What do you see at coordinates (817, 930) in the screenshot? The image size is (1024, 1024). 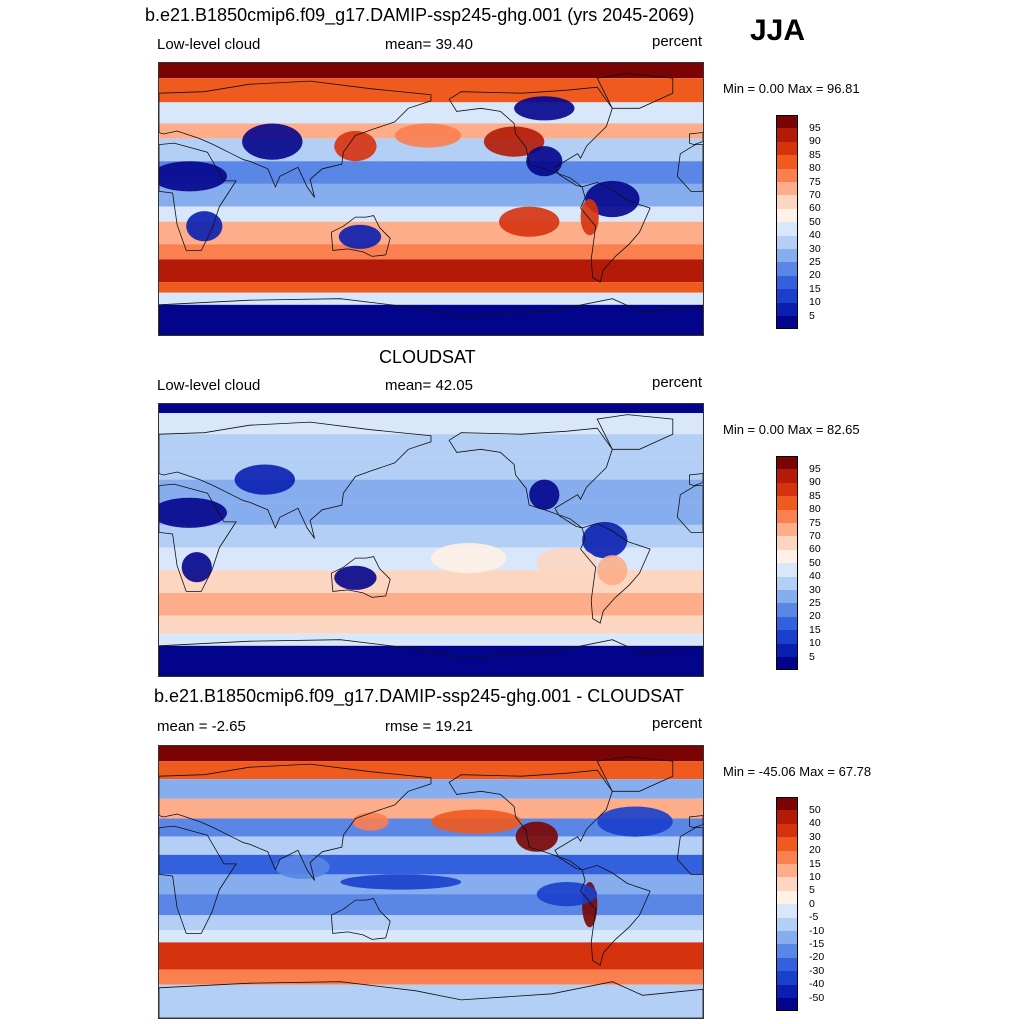 I see `colorbar-tick-label: -10` at bounding box center [817, 930].